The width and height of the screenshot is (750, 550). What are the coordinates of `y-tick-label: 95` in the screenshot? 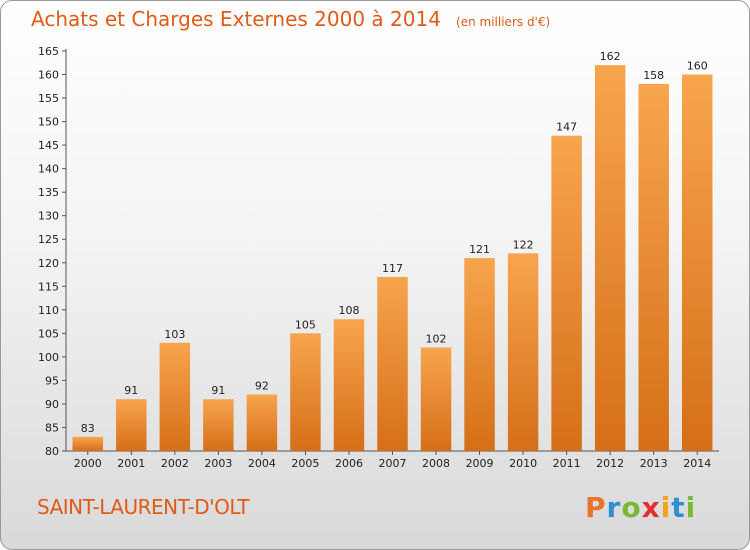 It's located at (52, 380).